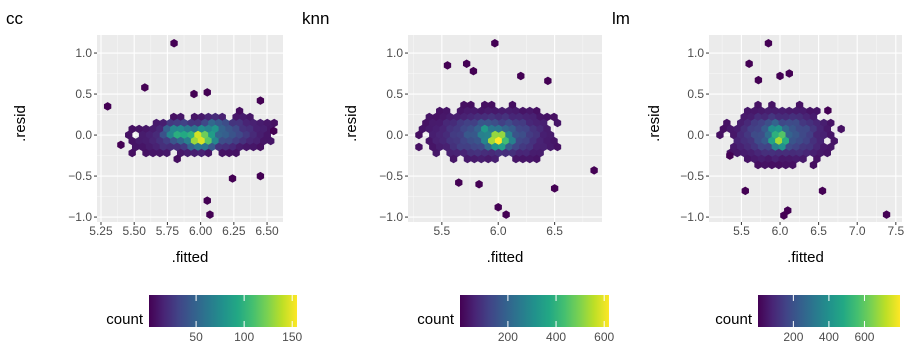 The width and height of the screenshot is (907, 351). What do you see at coordinates (857, 231) in the screenshot?
I see `x-tick-label: 7.0` at bounding box center [857, 231].